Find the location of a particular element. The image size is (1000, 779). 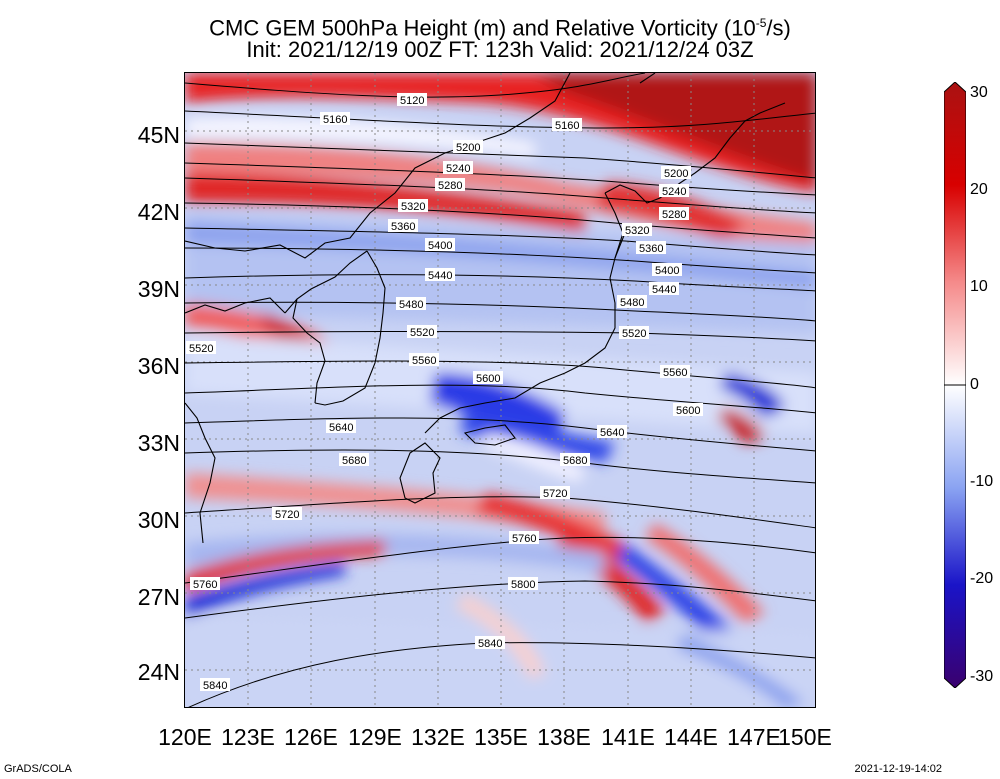

svg-text: 5800 is located at coordinates (523, 585).